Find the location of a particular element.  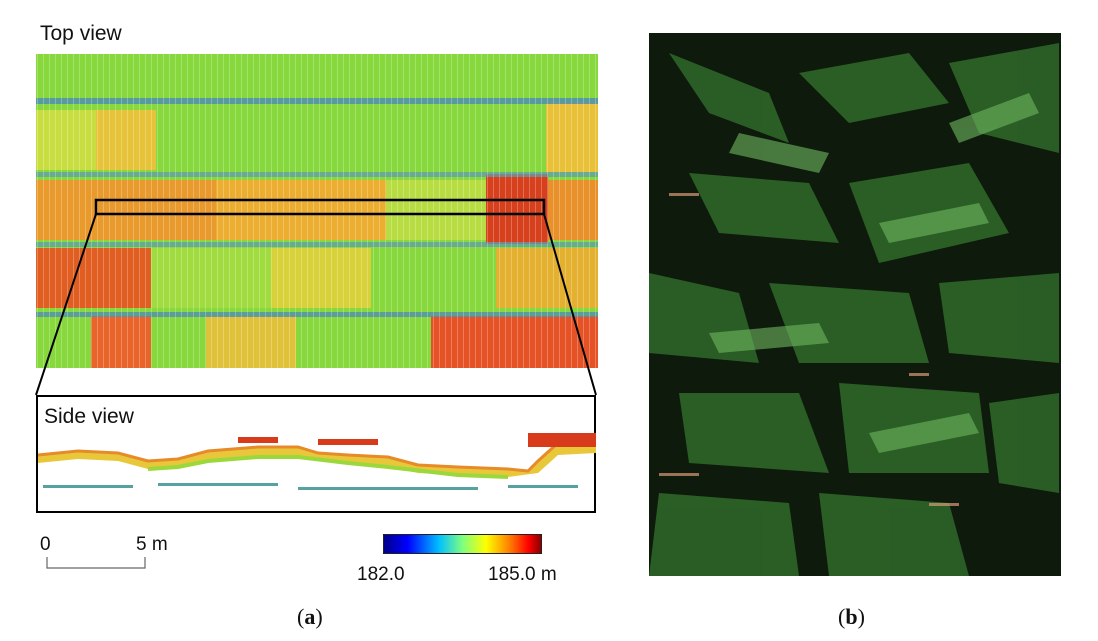

caption-b: (b) is located at coordinates (851, 616).